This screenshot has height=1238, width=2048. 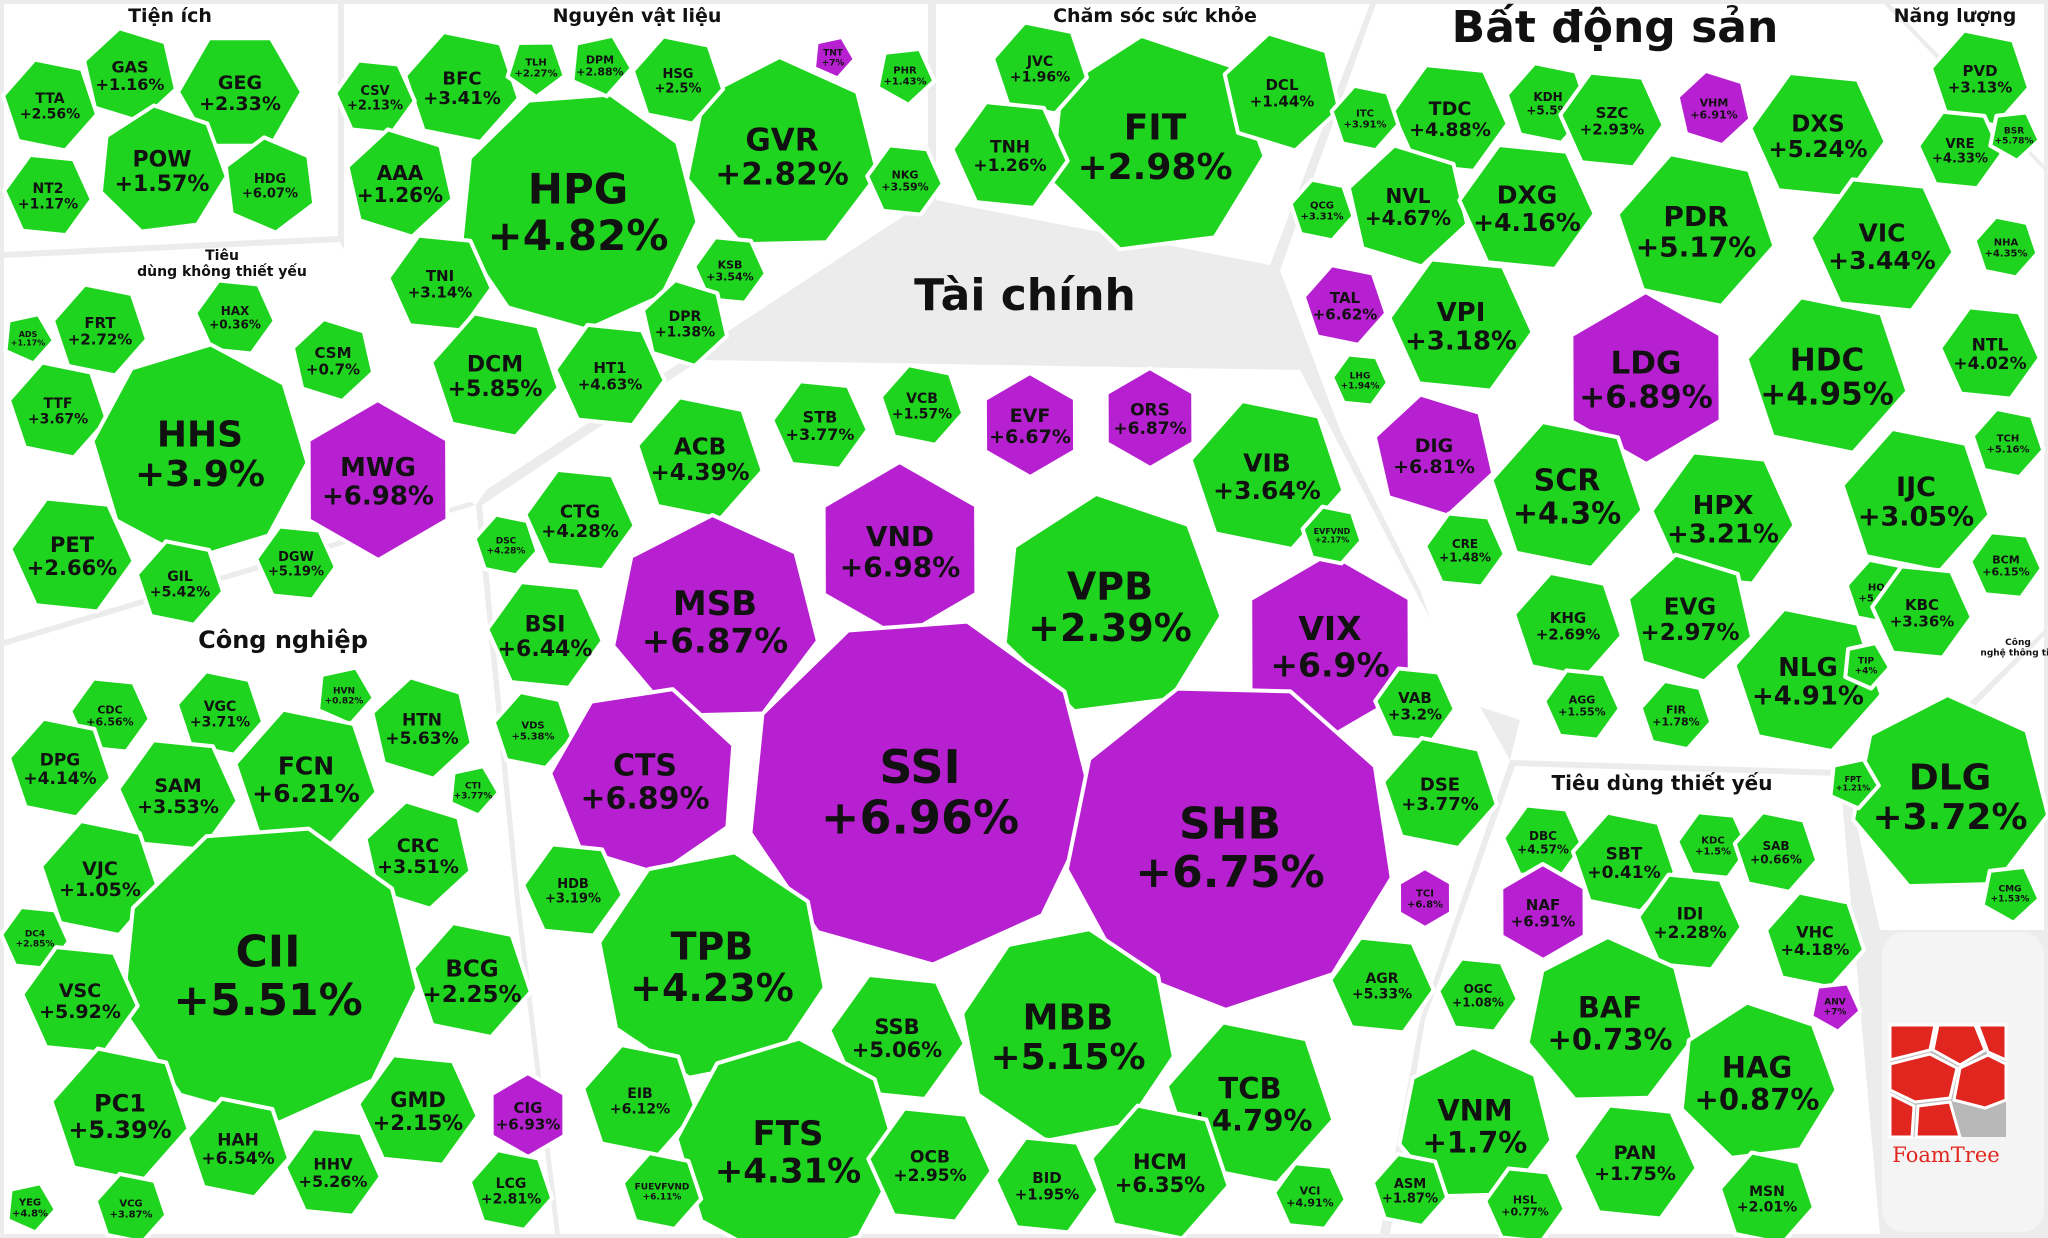 What do you see at coordinates (545, 635) in the screenshot?
I see `stock-cell-bsi: BSI+6.44%` at bounding box center [545, 635].